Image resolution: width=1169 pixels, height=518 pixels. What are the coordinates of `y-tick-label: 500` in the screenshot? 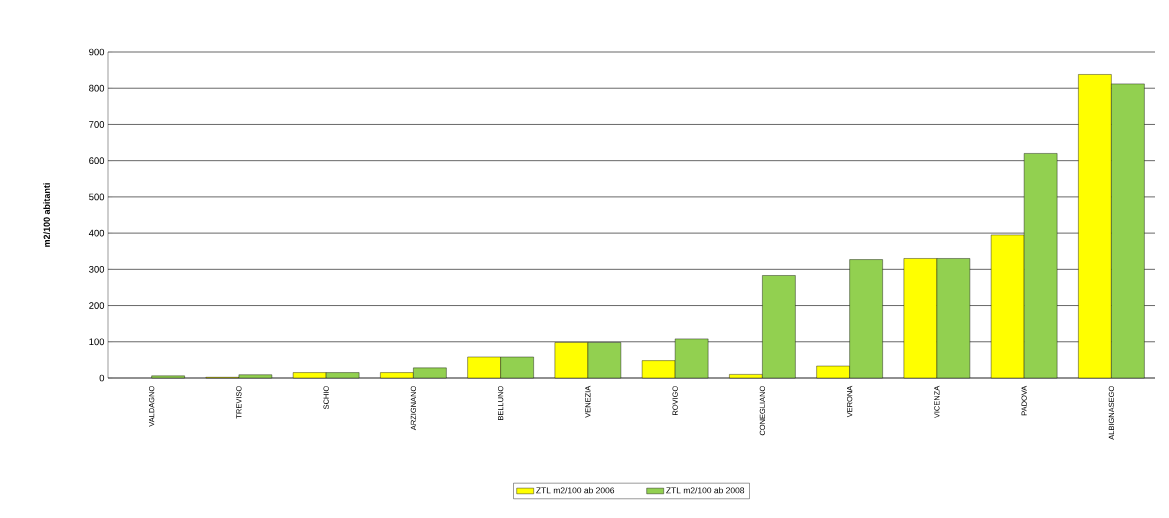 It's located at (97, 197).